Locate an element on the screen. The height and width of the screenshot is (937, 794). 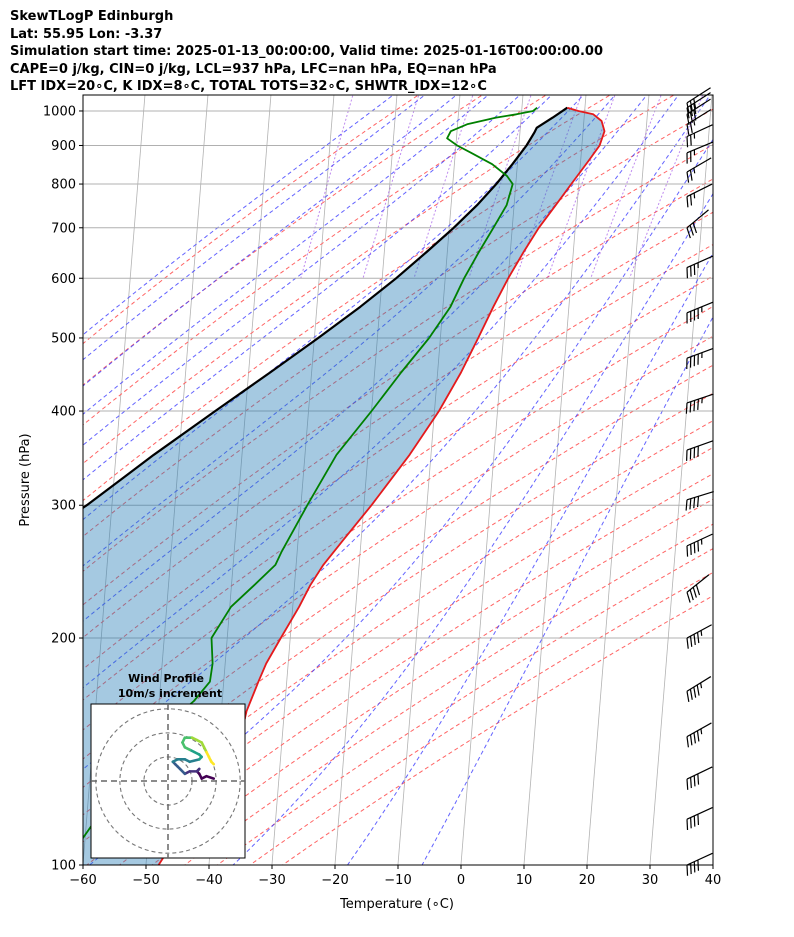
x-tick-label: 20 is located at coordinates (587, 880).